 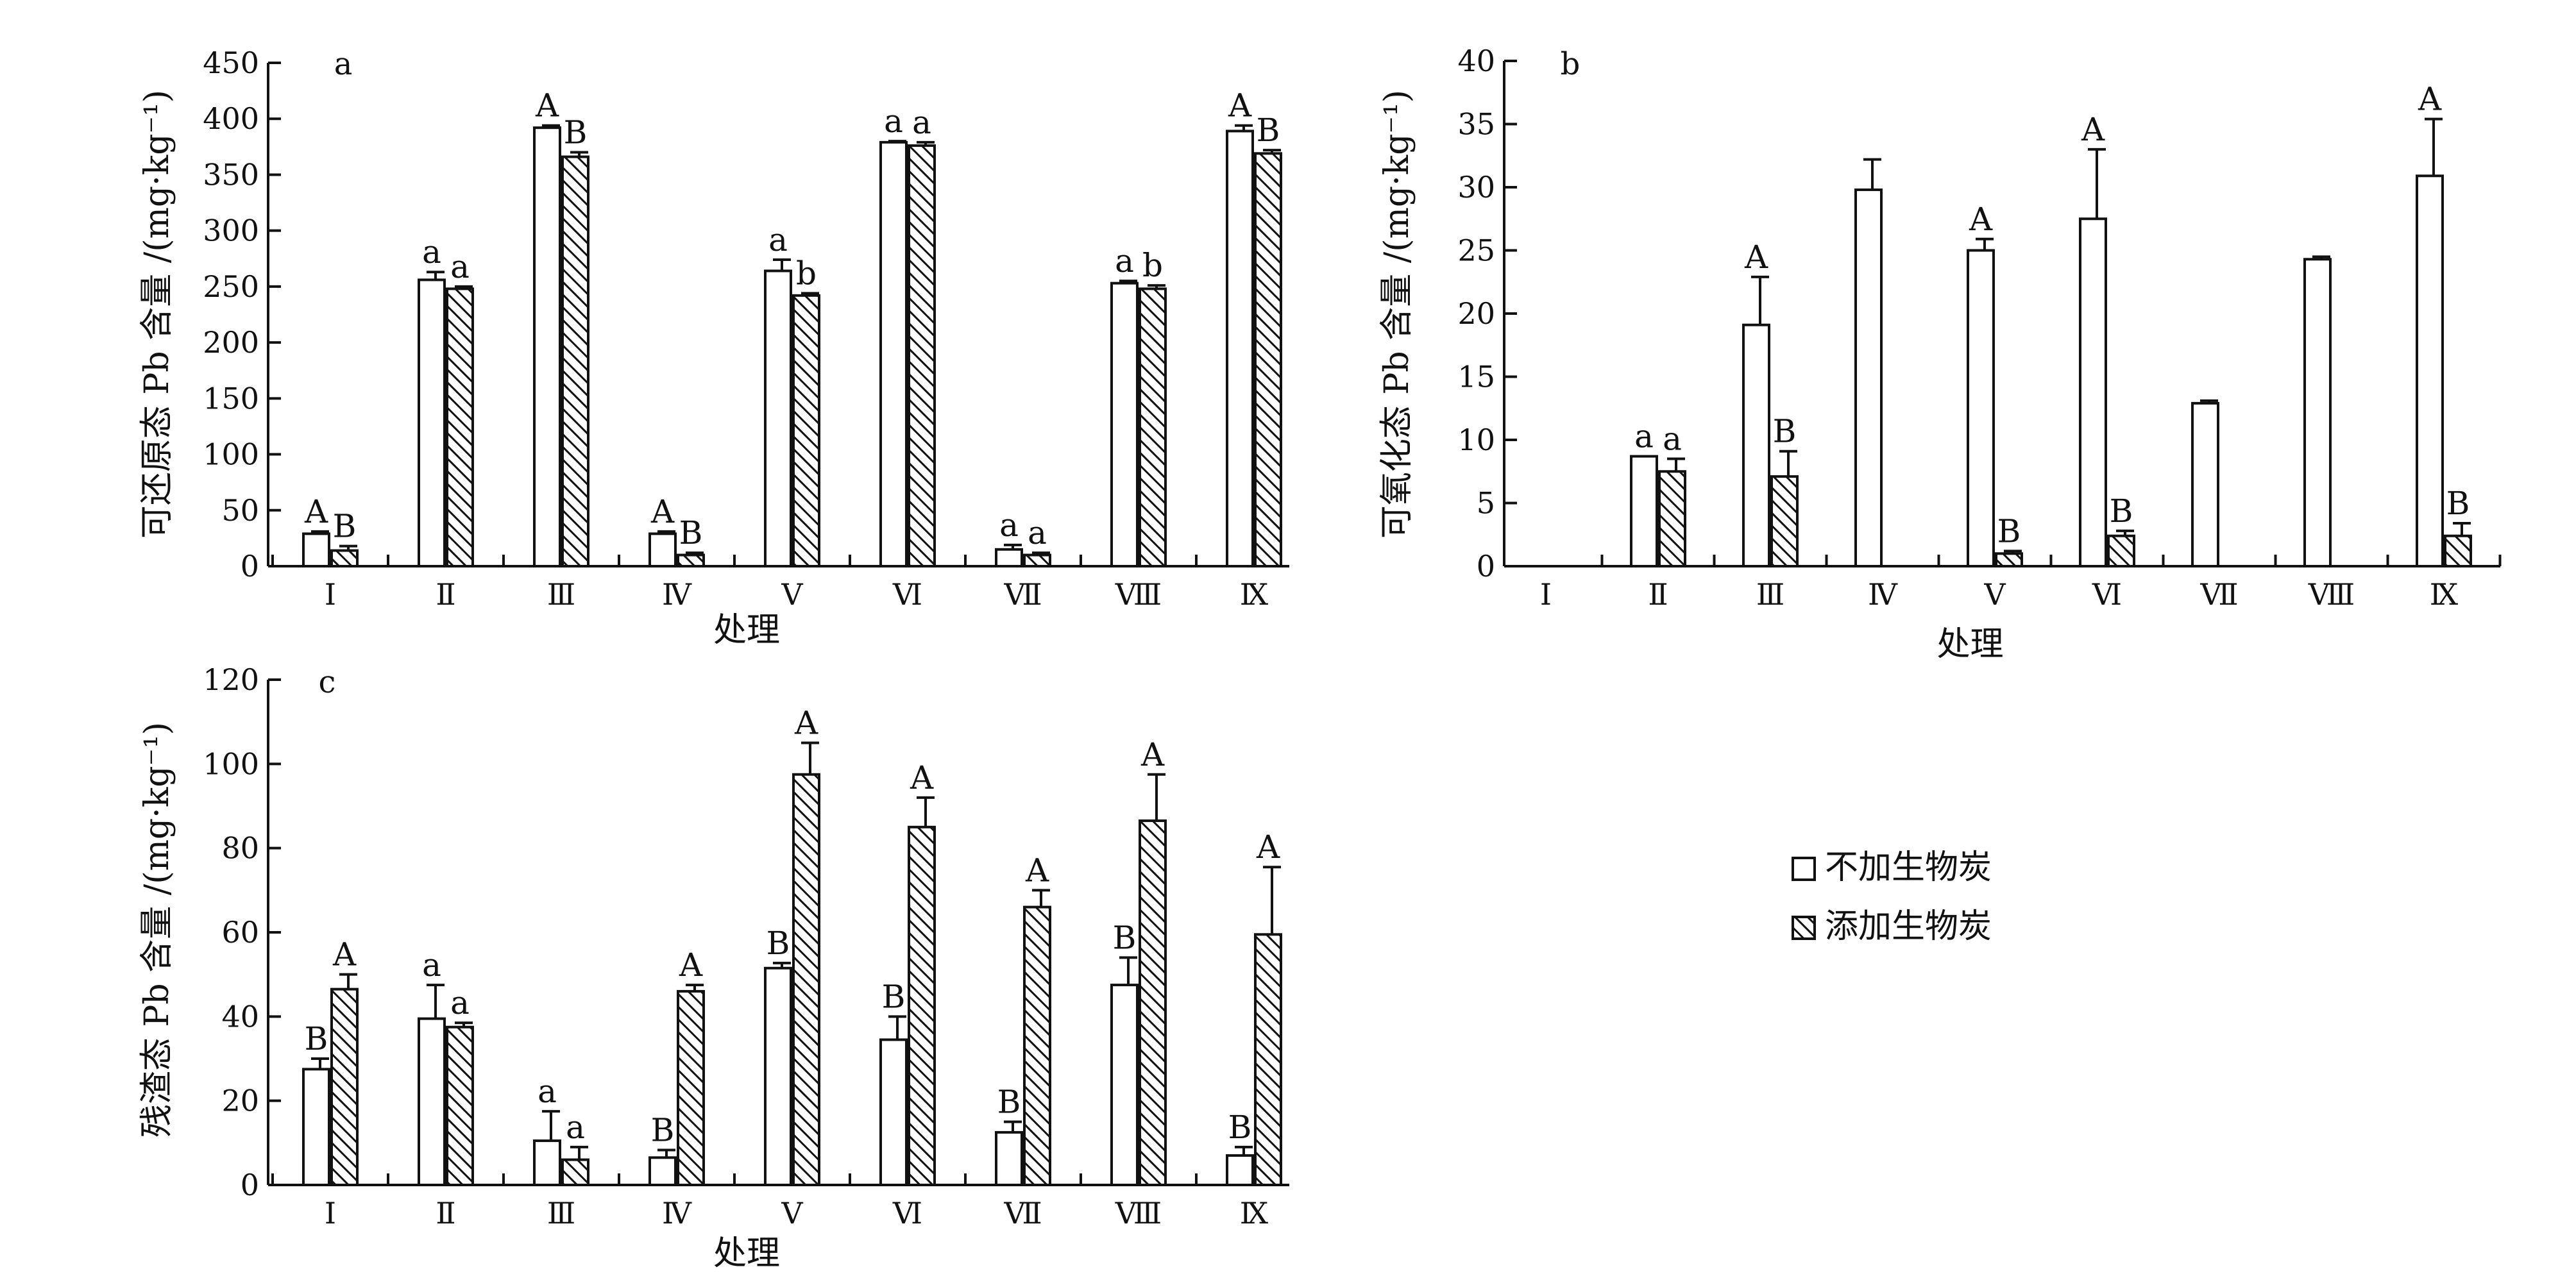 What do you see at coordinates (1138, 1213) in the screenshot?
I see `x-tick-label: Ⅷ` at bounding box center [1138, 1213].